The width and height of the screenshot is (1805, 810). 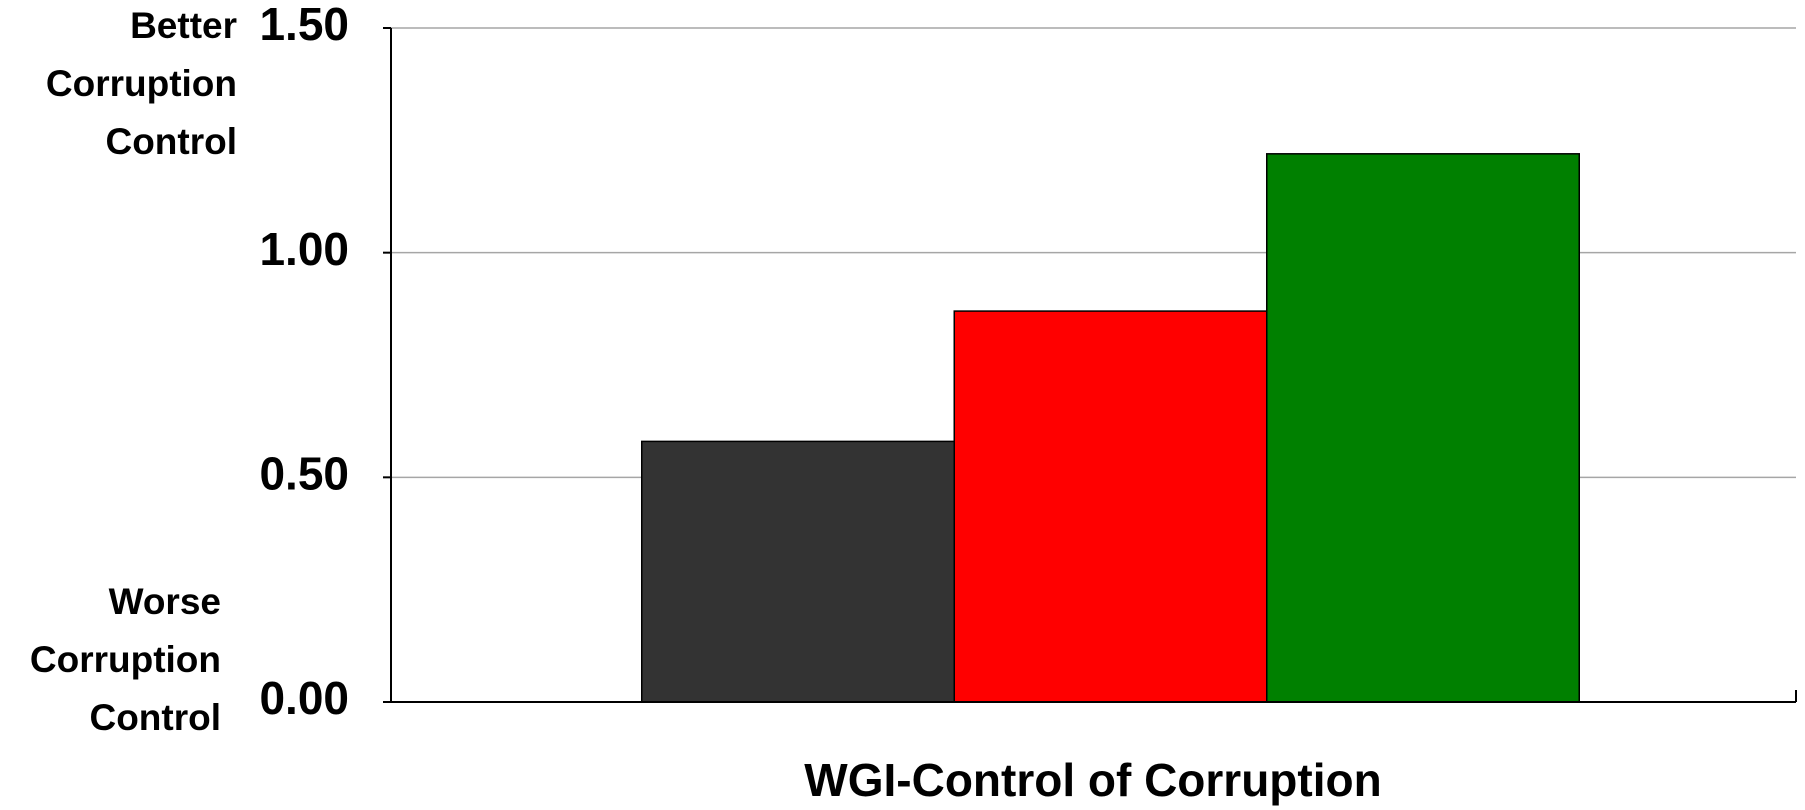 What do you see at coordinates (165, 601) in the screenshot?
I see `annotation: Worse` at bounding box center [165, 601].